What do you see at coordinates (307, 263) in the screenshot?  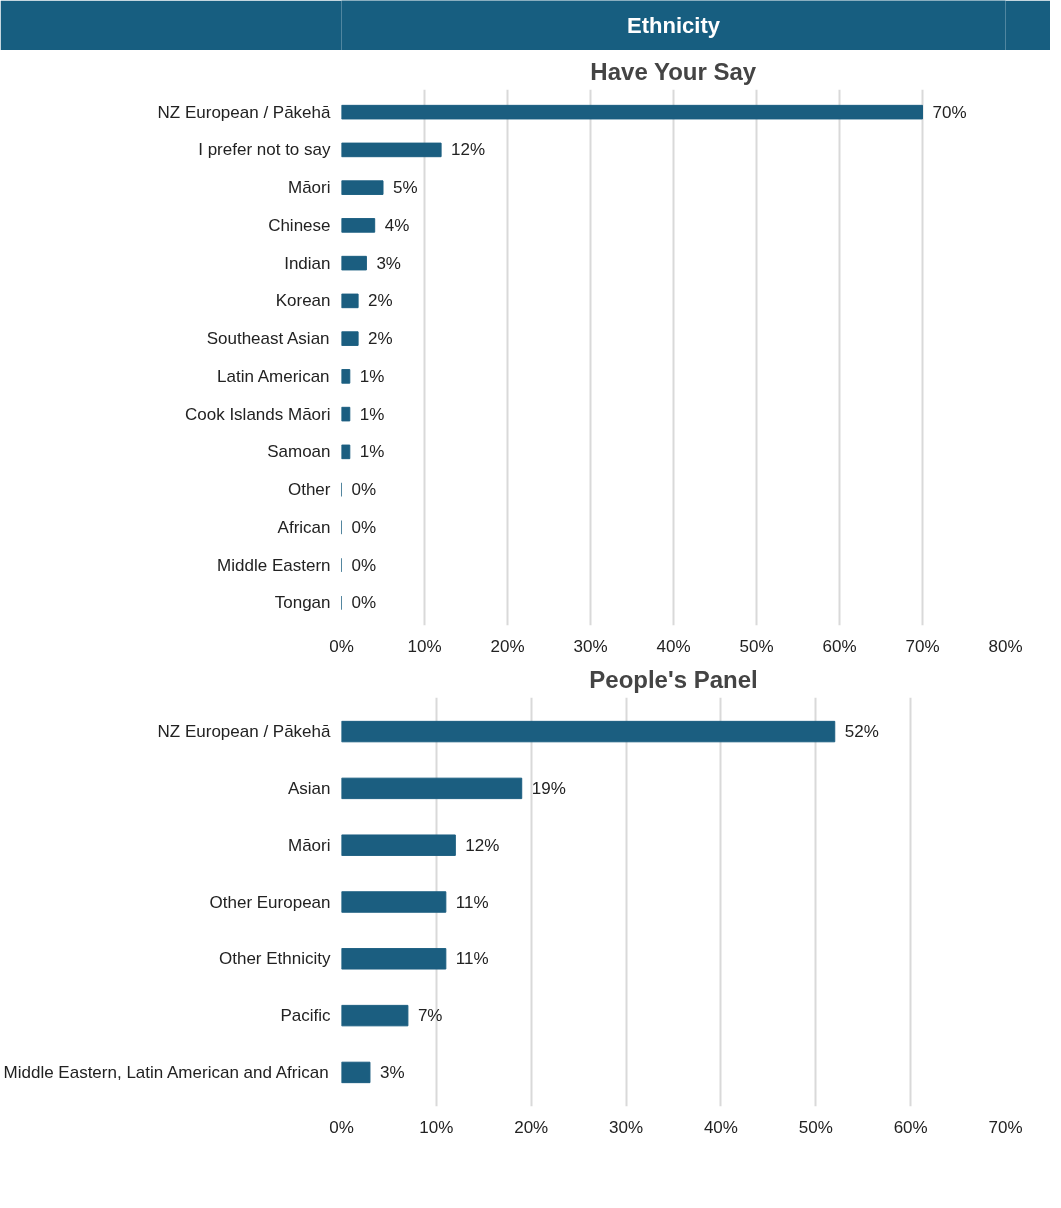 I see `y-tick-label: Indian` at bounding box center [307, 263].